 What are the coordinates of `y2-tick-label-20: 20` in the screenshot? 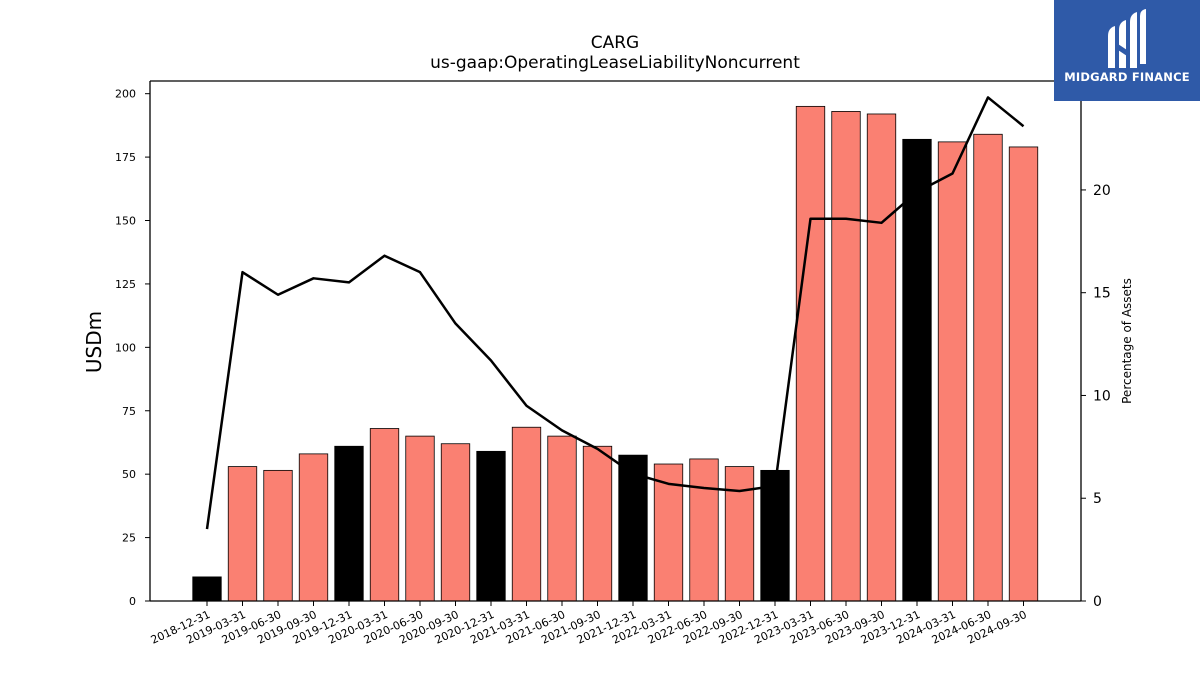 It's located at (1102, 191).